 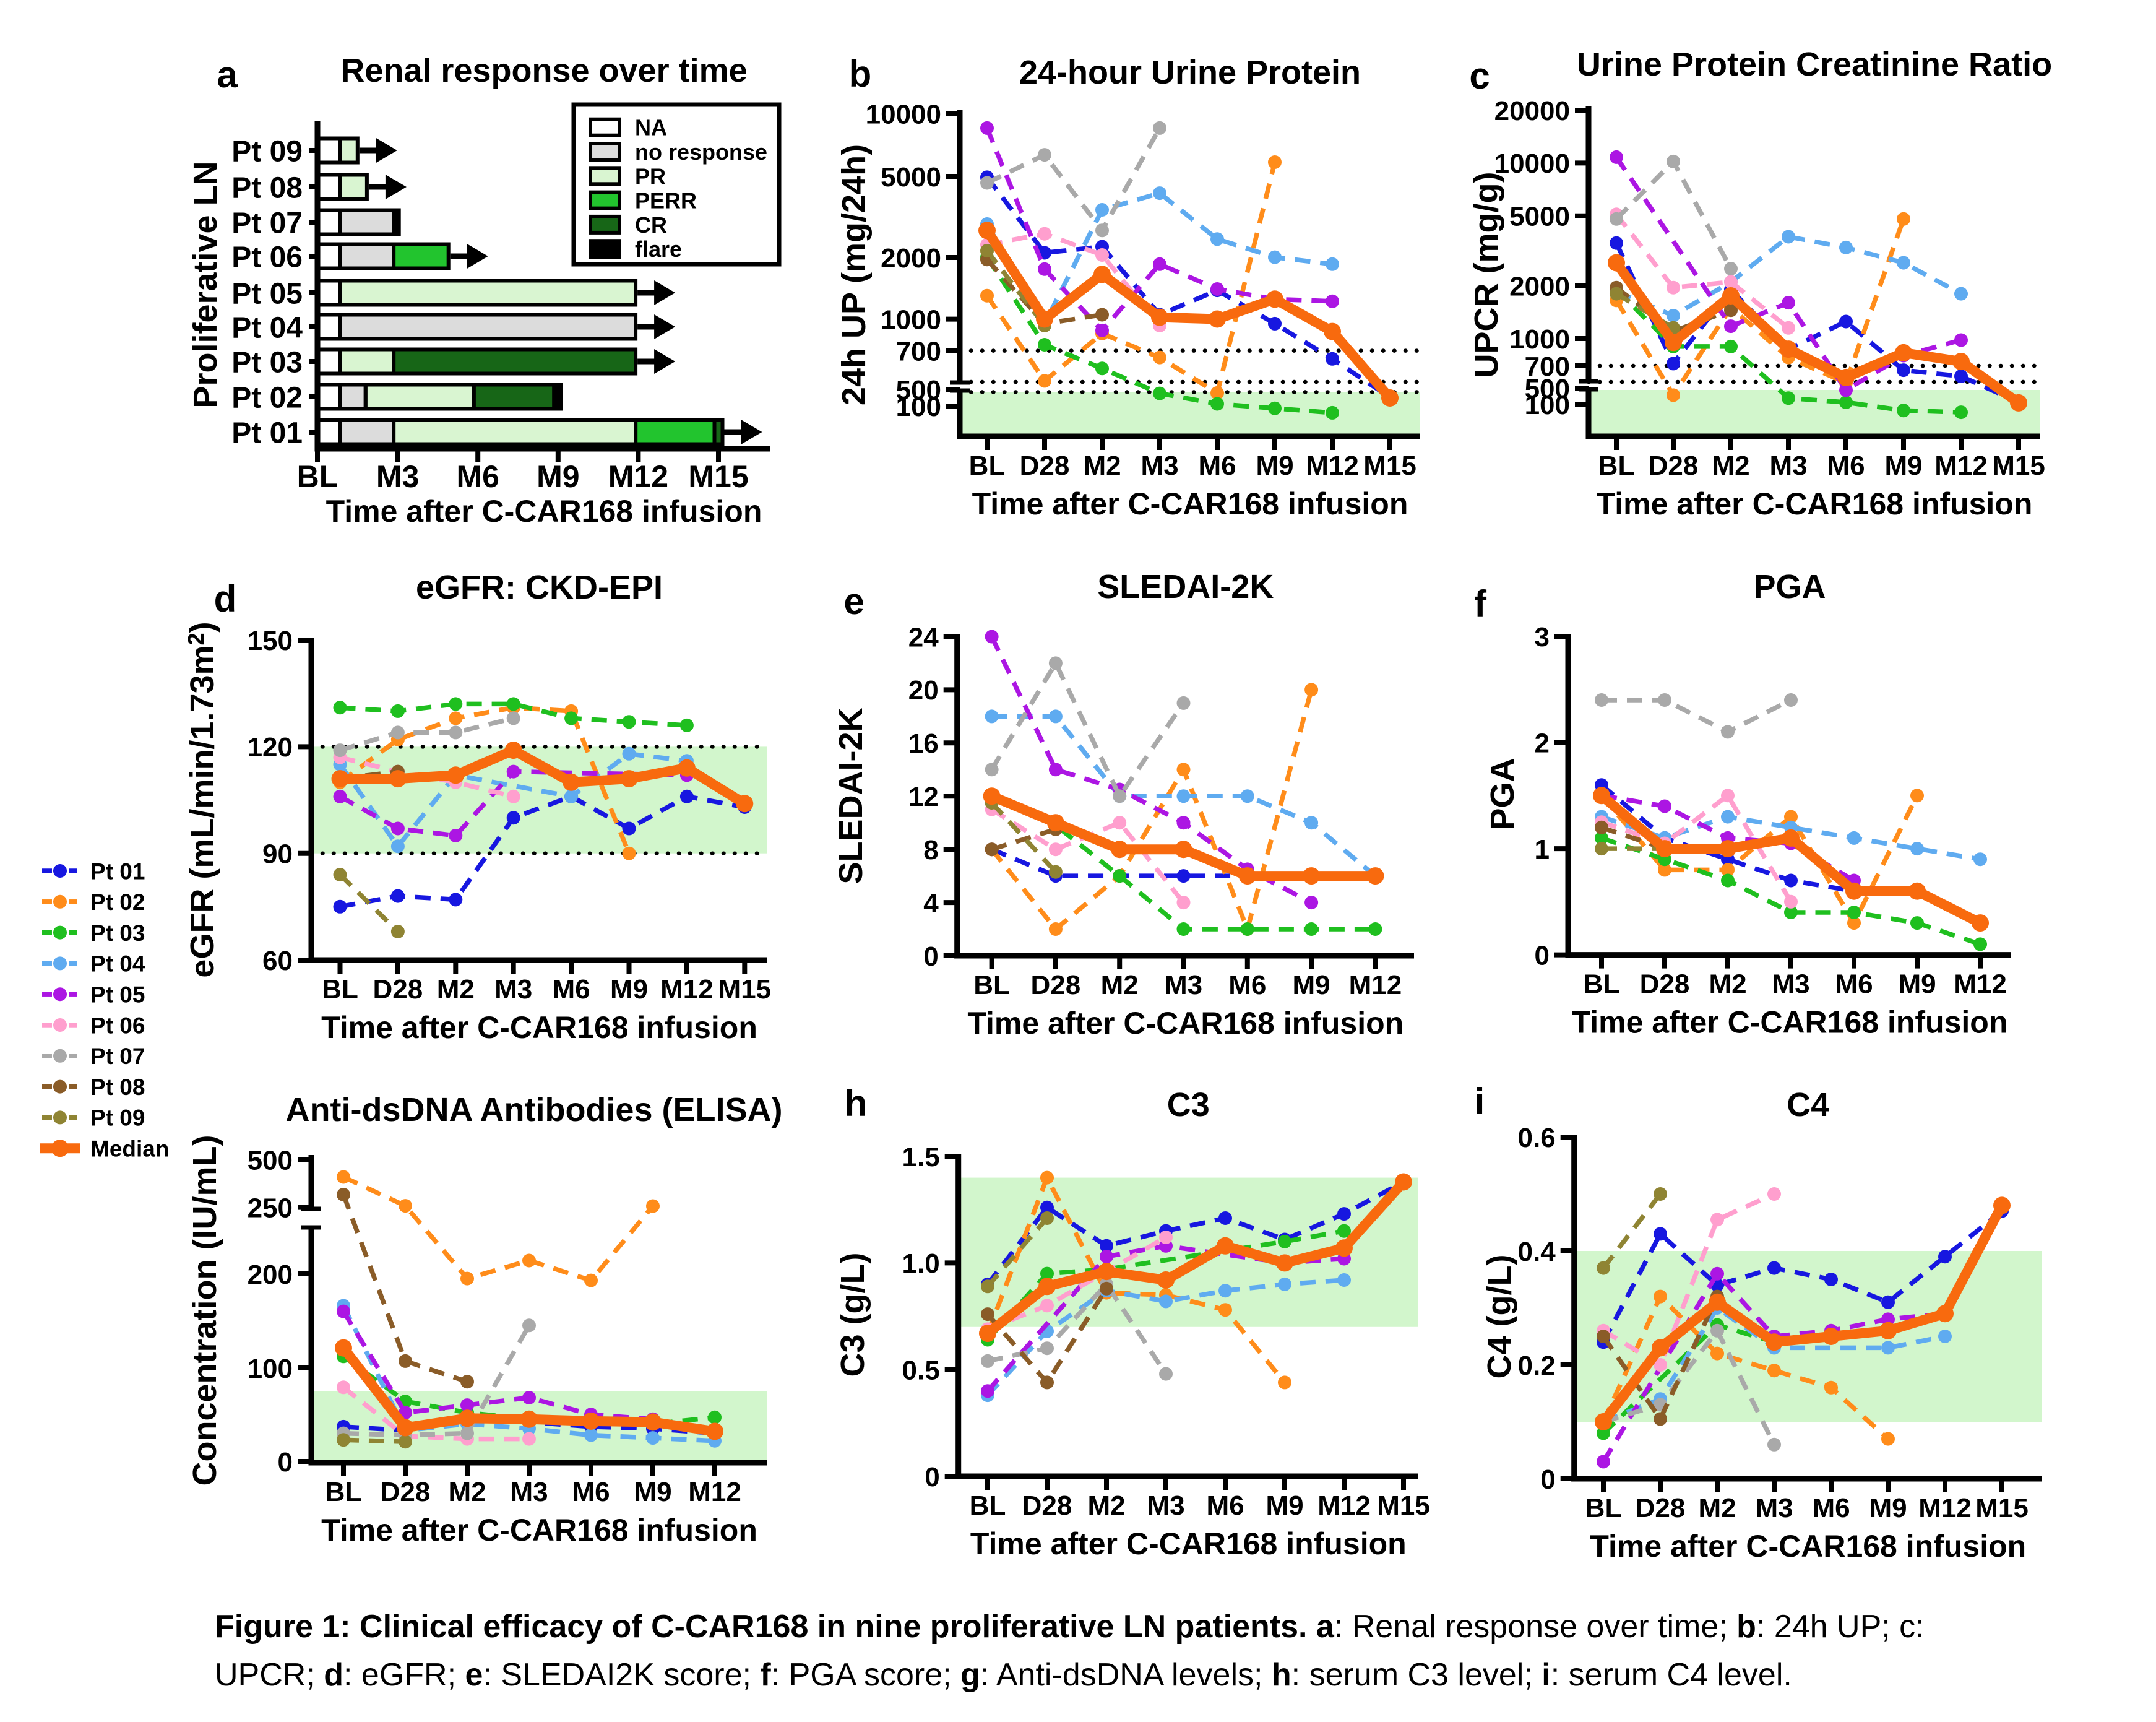 I want to click on svg-text: Urine Protein Creatinine Ratio, so click(x=1814, y=64).